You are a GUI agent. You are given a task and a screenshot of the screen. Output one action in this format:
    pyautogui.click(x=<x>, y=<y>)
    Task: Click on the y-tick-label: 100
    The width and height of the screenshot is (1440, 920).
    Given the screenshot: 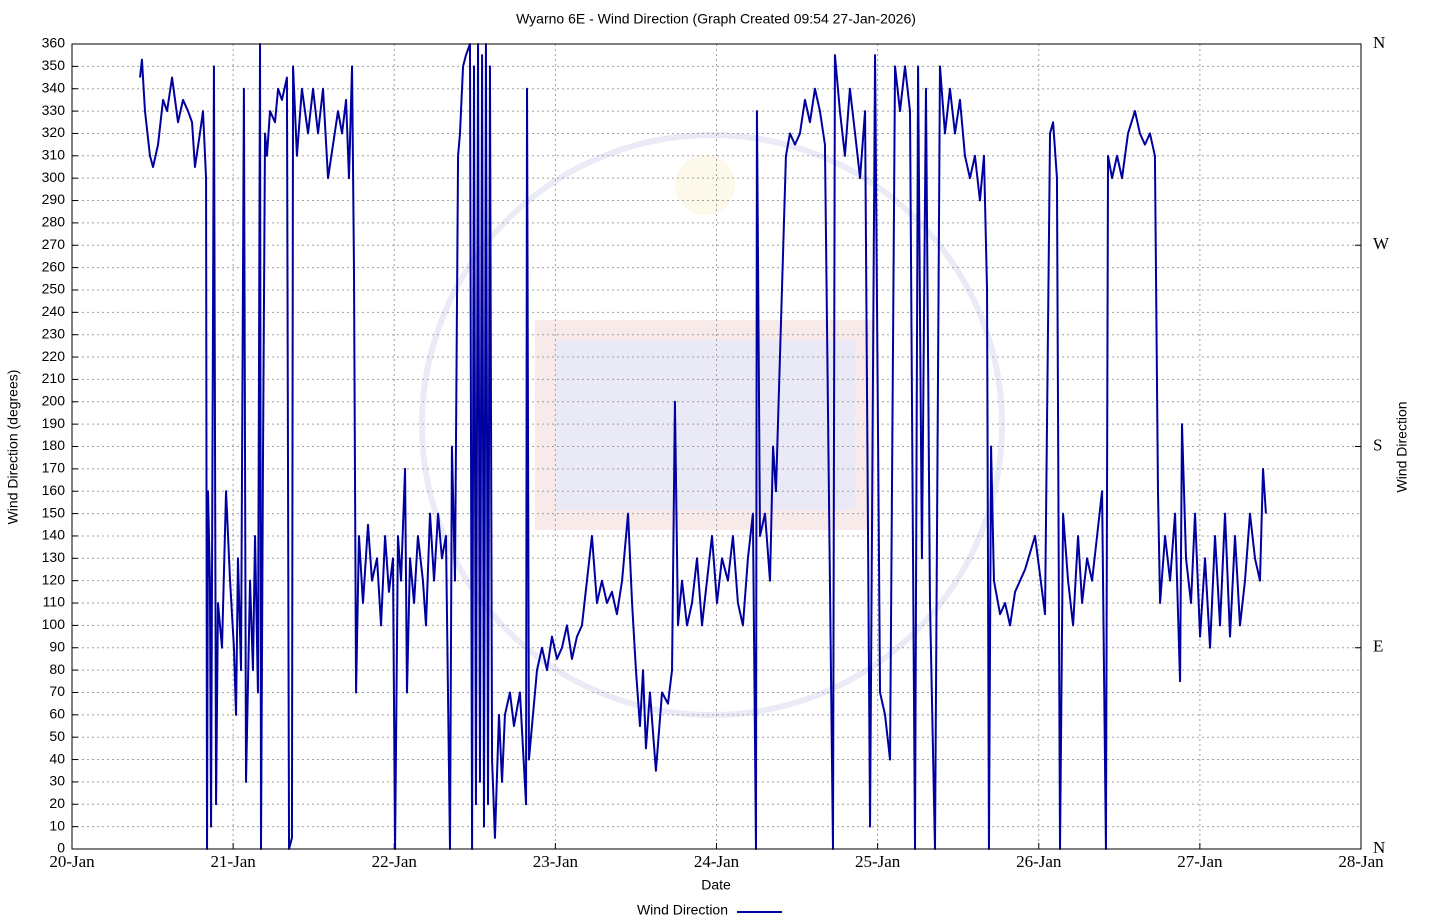 What is the action you would take?
    pyautogui.click(x=54, y=624)
    